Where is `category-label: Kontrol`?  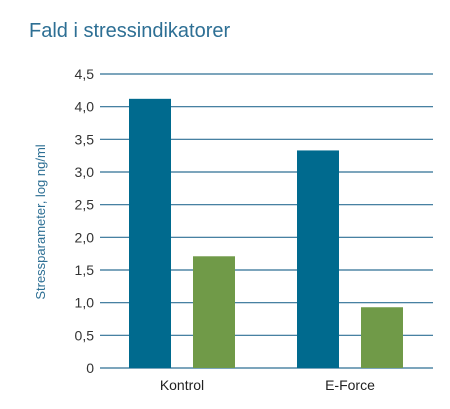 category-label: Kontrol is located at coordinates (182, 385).